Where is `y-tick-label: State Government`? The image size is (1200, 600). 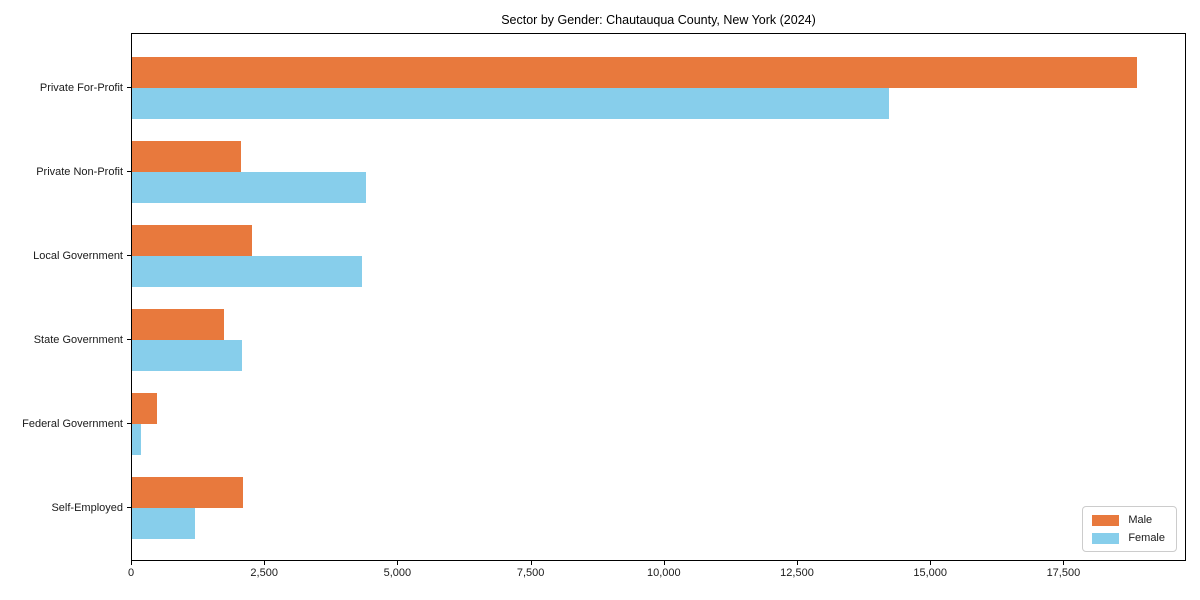 y-tick-label: State Government is located at coordinates (78, 340).